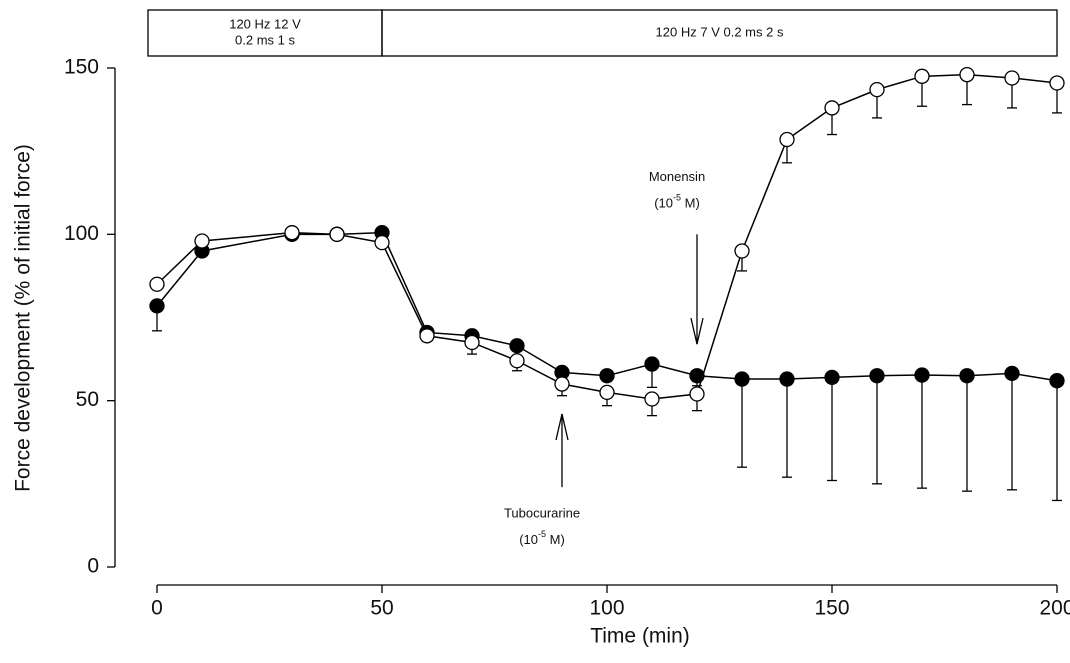 This screenshot has height=663, width=1070. Describe the element at coordinates (606, 608) in the screenshot. I see `x-tick-label: 100` at that location.